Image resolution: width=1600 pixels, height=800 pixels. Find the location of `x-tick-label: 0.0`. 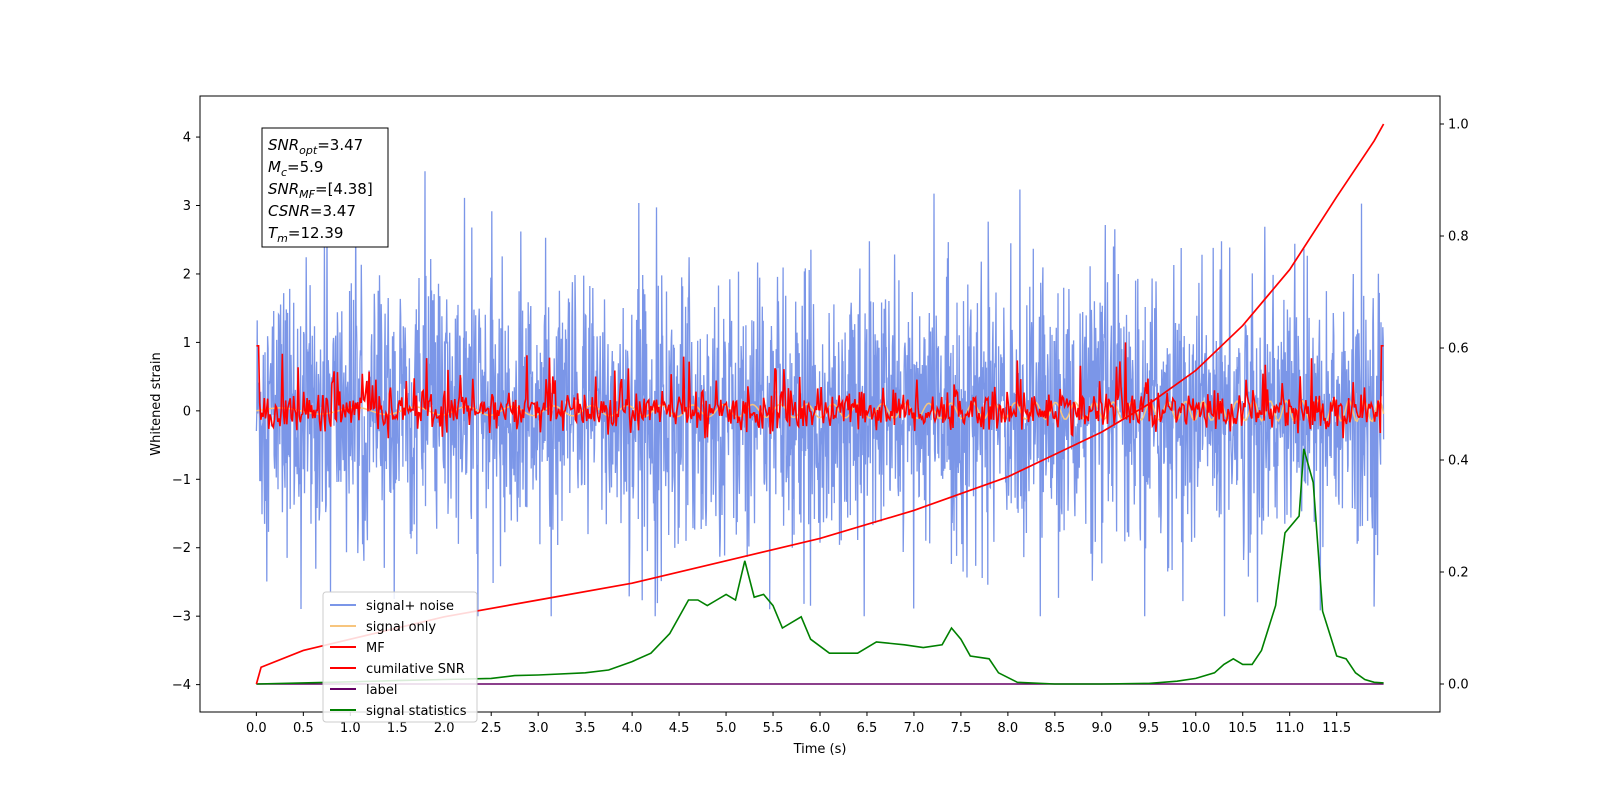

x-tick-label: 0.0 is located at coordinates (256, 728).